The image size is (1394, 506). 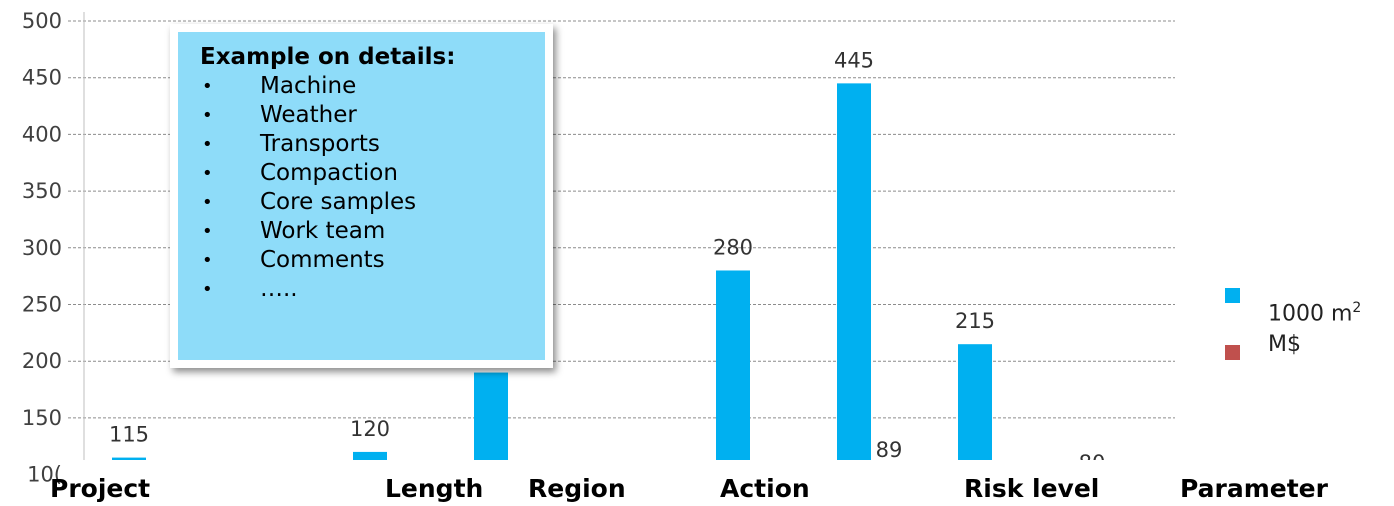 I want to click on legend-superscript: 2, so click(x=1357, y=308).